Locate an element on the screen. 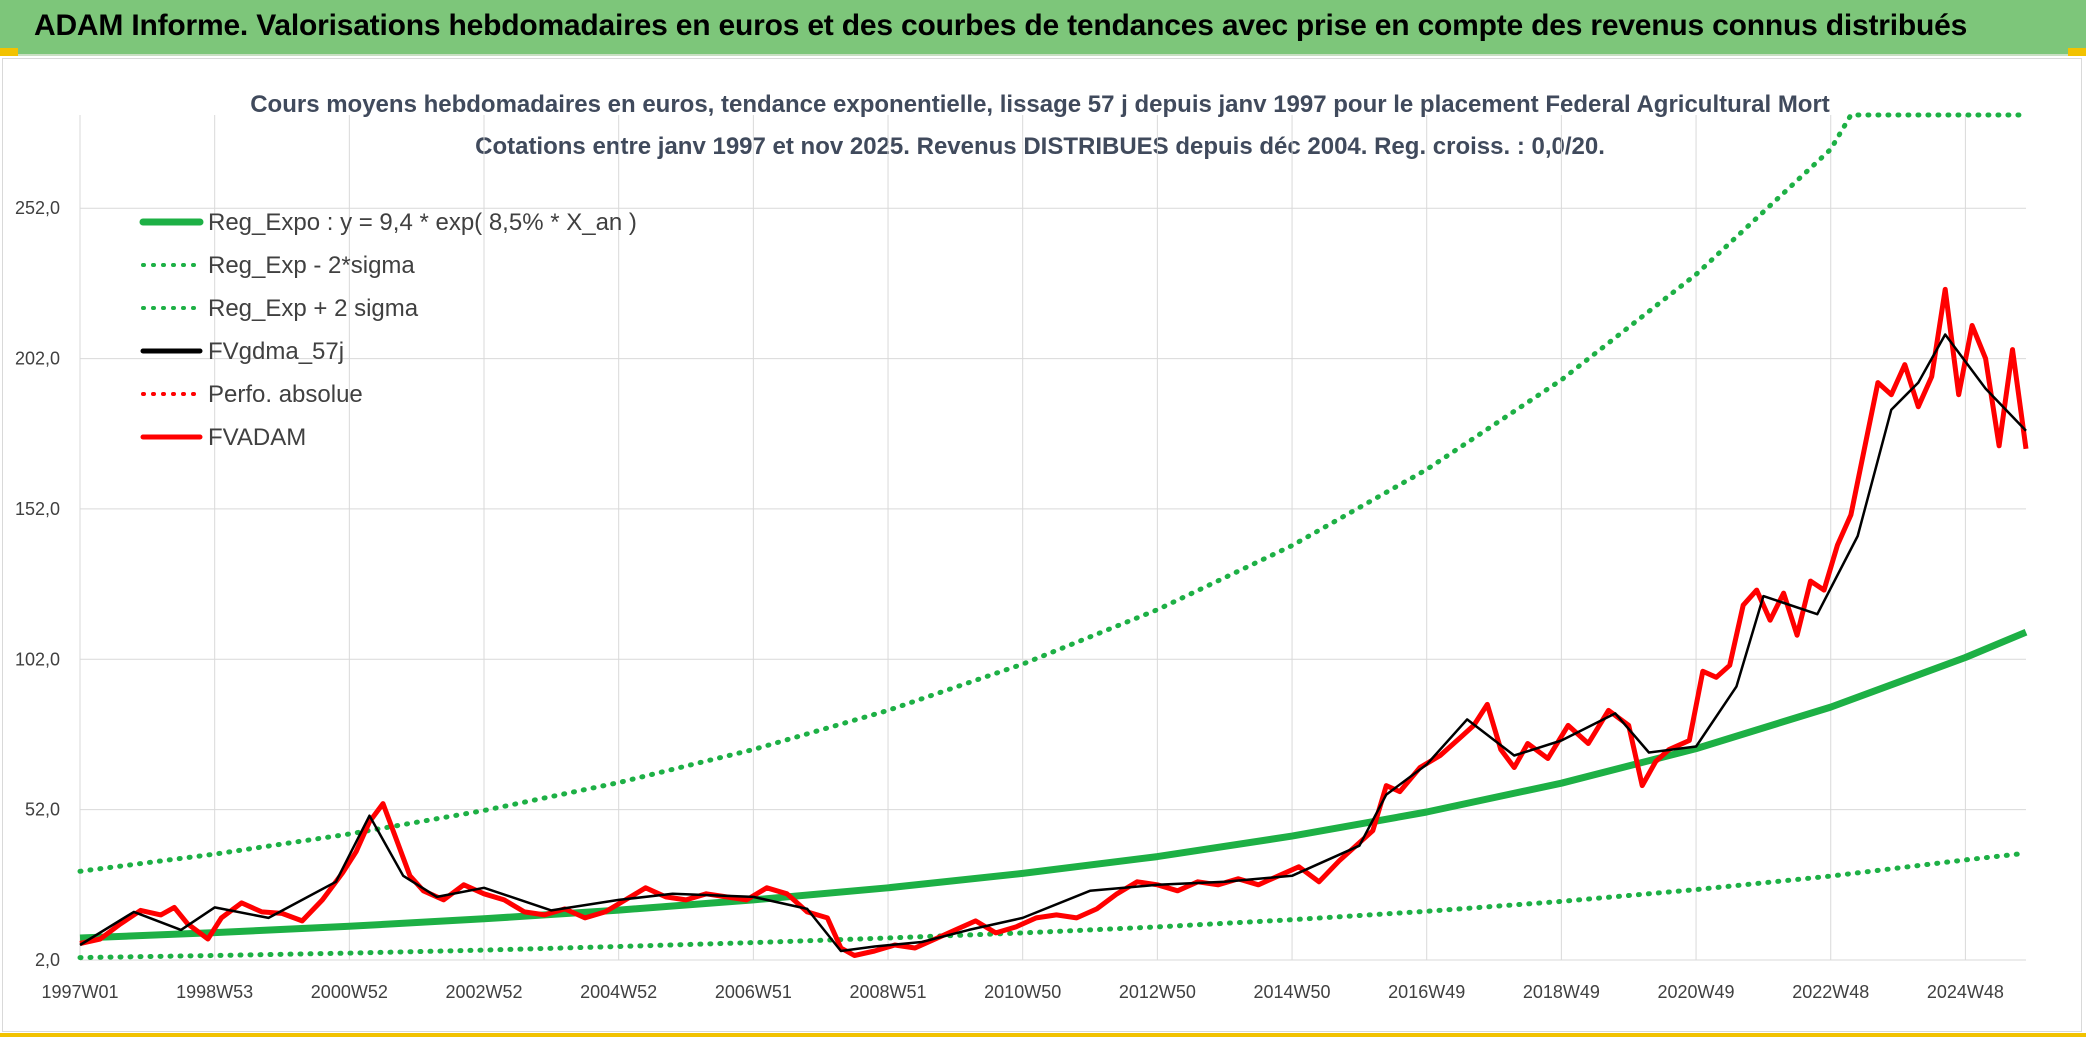  x-tick-label: 2000W52 is located at coordinates (349, 992).